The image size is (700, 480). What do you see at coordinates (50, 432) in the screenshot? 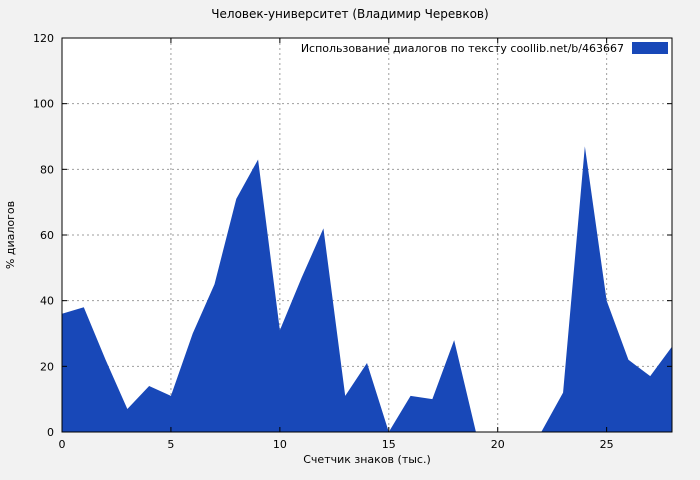
I see `y-tick-label: 0` at bounding box center [50, 432].